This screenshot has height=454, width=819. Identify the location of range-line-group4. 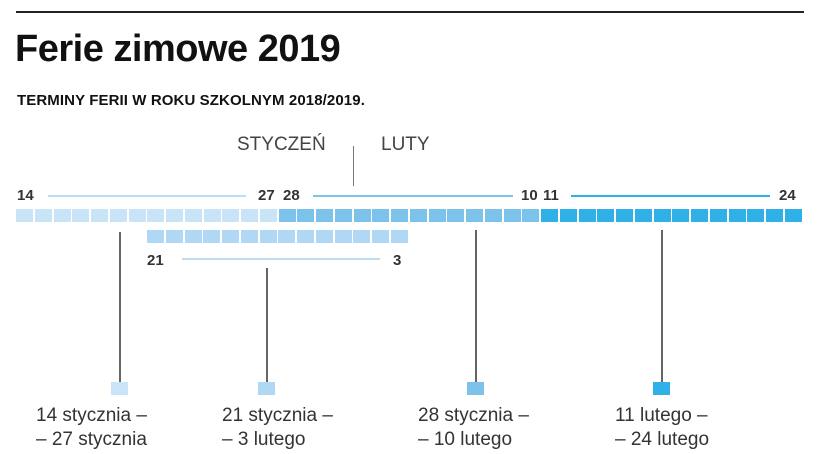
(670, 196).